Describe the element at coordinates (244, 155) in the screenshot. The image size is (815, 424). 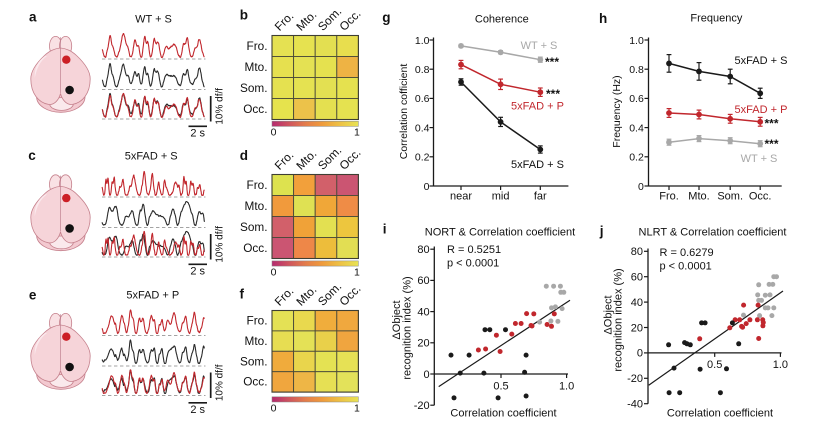
I see `svg-text: d` at that location.